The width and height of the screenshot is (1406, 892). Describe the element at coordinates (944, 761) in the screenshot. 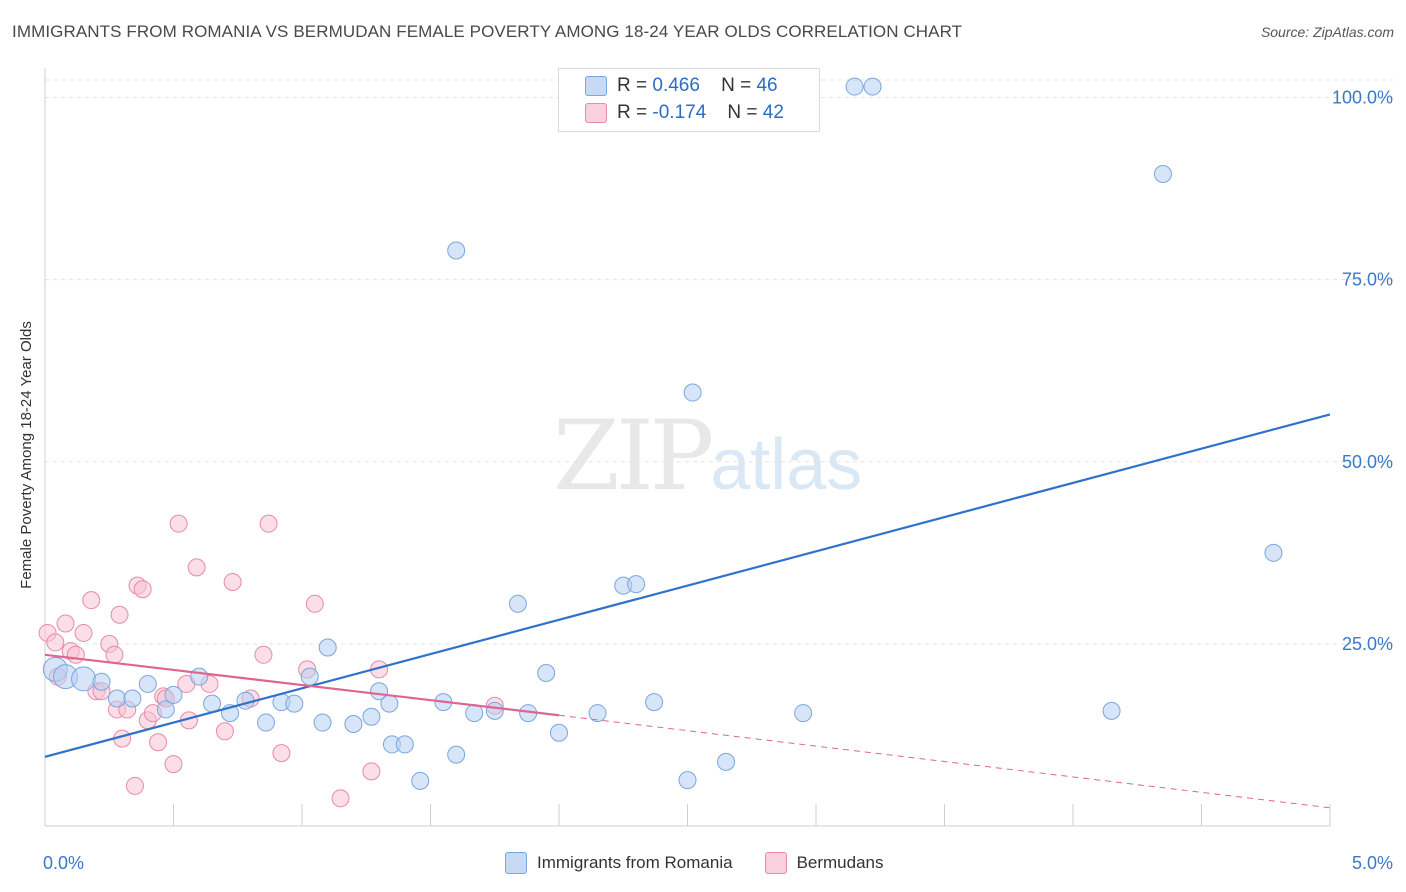

I see `bermudans-trendline-extension` at that location.